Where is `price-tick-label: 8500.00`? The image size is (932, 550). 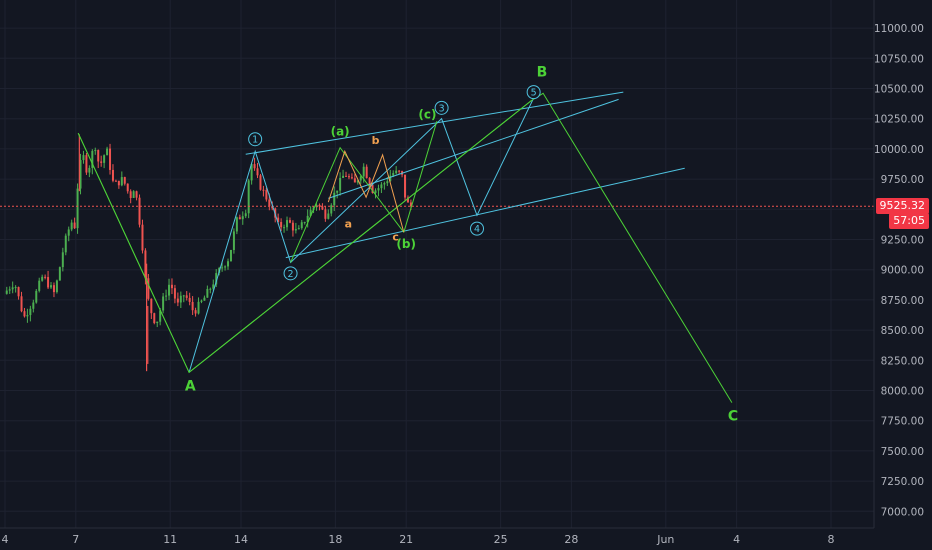 price-tick-label: 8500.00 is located at coordinates (902, 331).